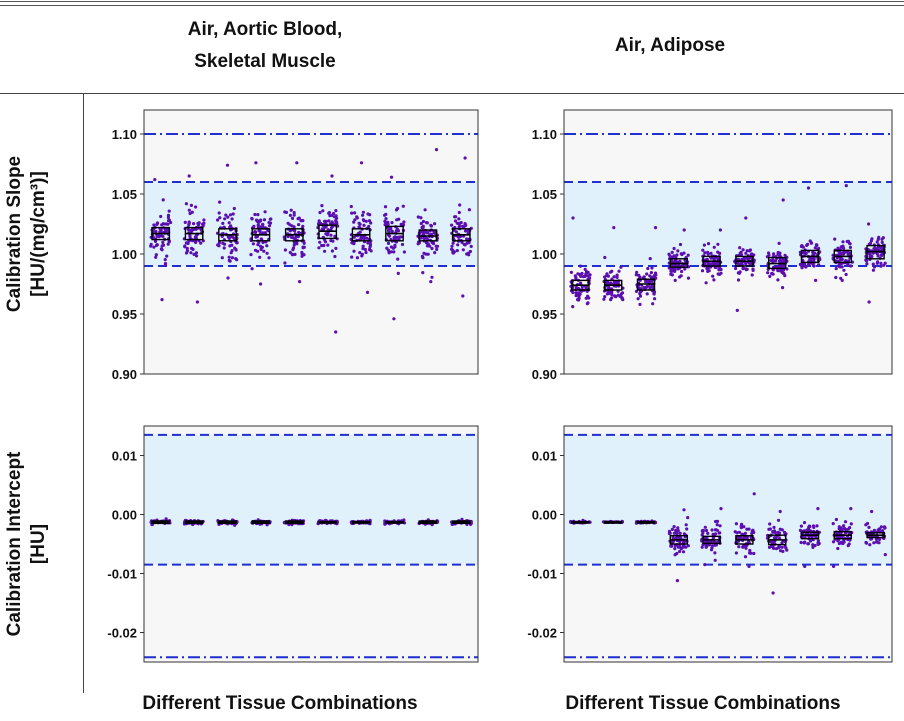  Describe the element at coordinates (544, 194) in the screenshot. I see `y-tick-label: 1.05` at that location.